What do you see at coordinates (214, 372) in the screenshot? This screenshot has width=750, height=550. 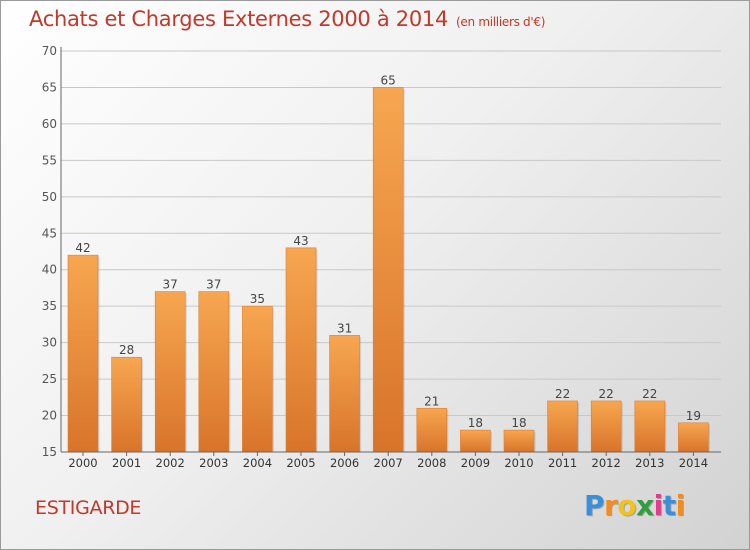 I see `bar-2003` at bounding box center [214, 372].